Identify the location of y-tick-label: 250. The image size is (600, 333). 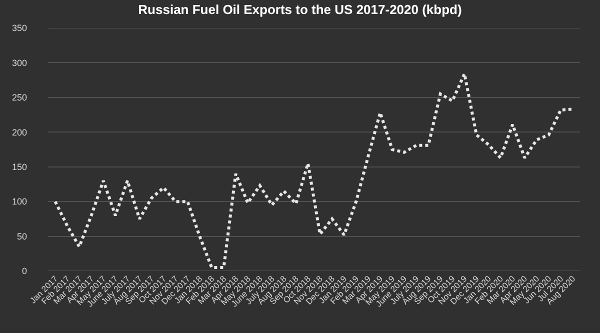
(19, 97).